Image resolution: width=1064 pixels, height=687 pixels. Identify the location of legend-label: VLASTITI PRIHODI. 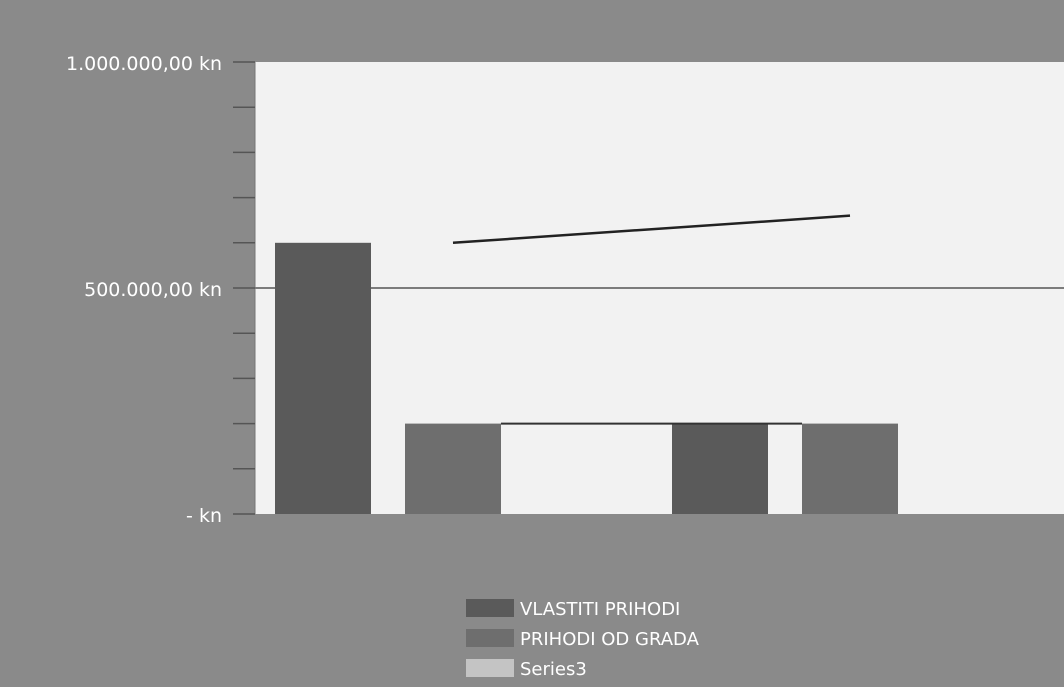
(600, 609).